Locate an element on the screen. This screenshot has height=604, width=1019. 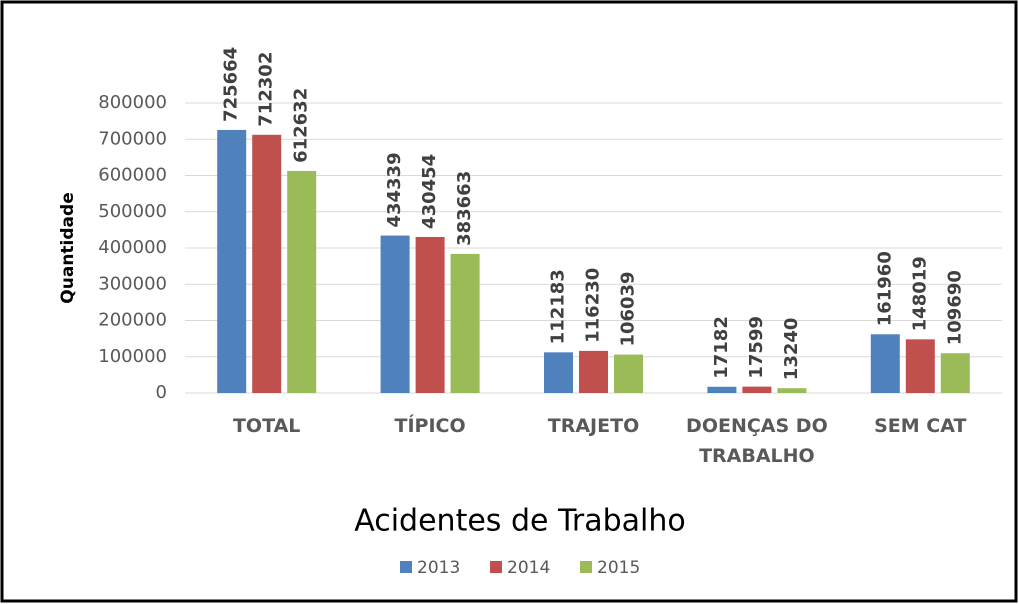
y-tick-label: 700000 is located at coordinates (132, 138).